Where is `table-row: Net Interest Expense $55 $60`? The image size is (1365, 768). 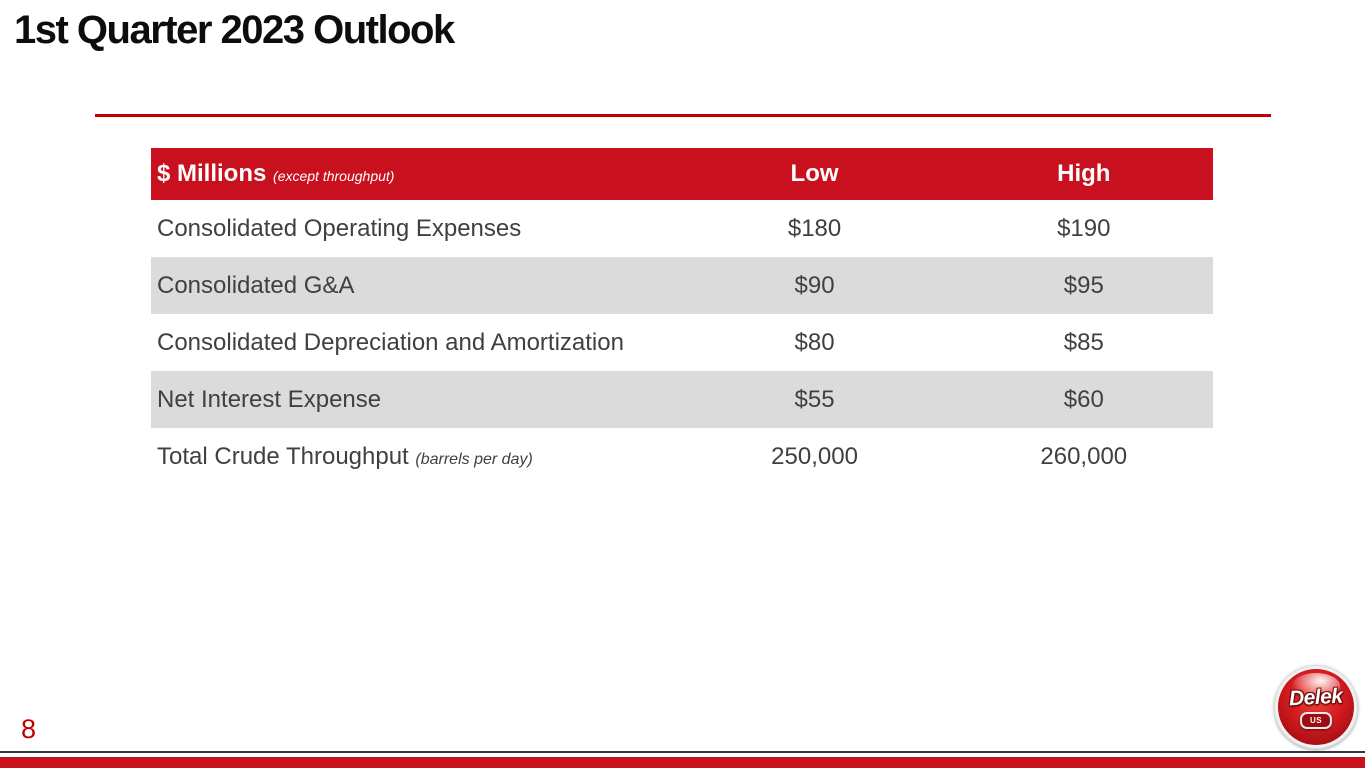 table-row: Net Interest Expense $55 $60 is located at coordinates (682, 399).